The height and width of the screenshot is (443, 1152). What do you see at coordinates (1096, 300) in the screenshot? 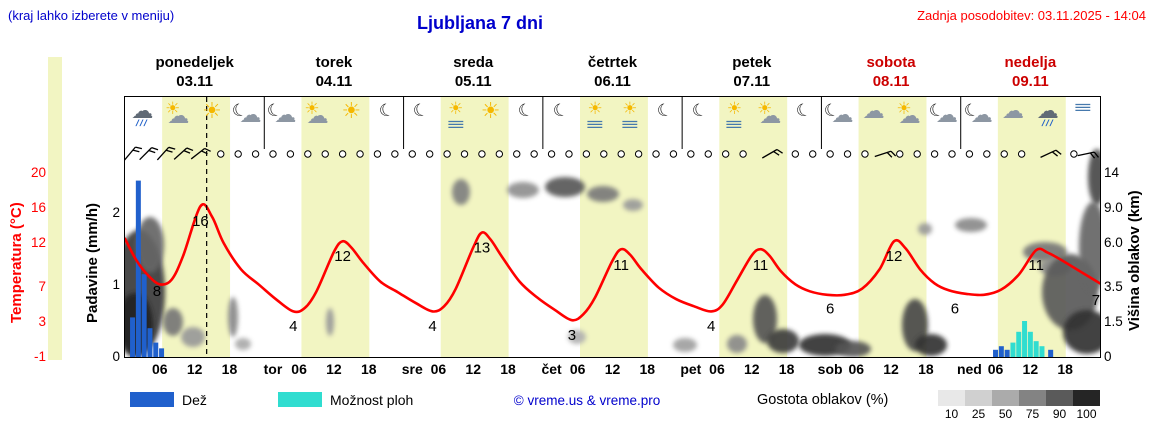
I see `temperature-value-label: 7` at bounding box center [1096, 300].